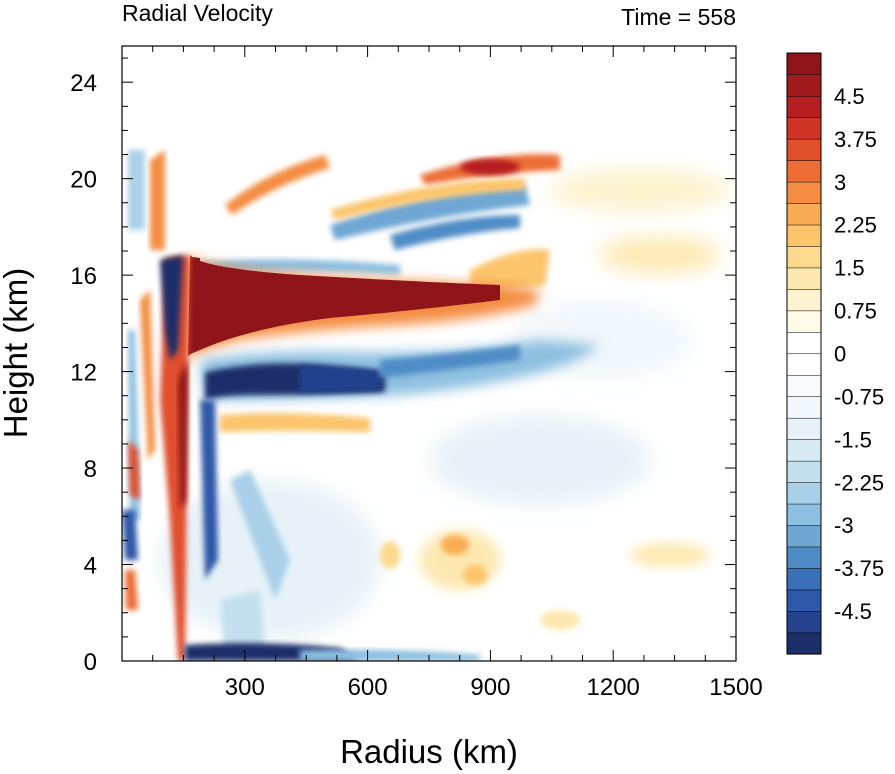 The height and width of the screenshot is (774, 895). What do you see at coordinates (83, 83) in the screenshot?
I see `y-tick-label: 24` at bounding box center [83, 83].